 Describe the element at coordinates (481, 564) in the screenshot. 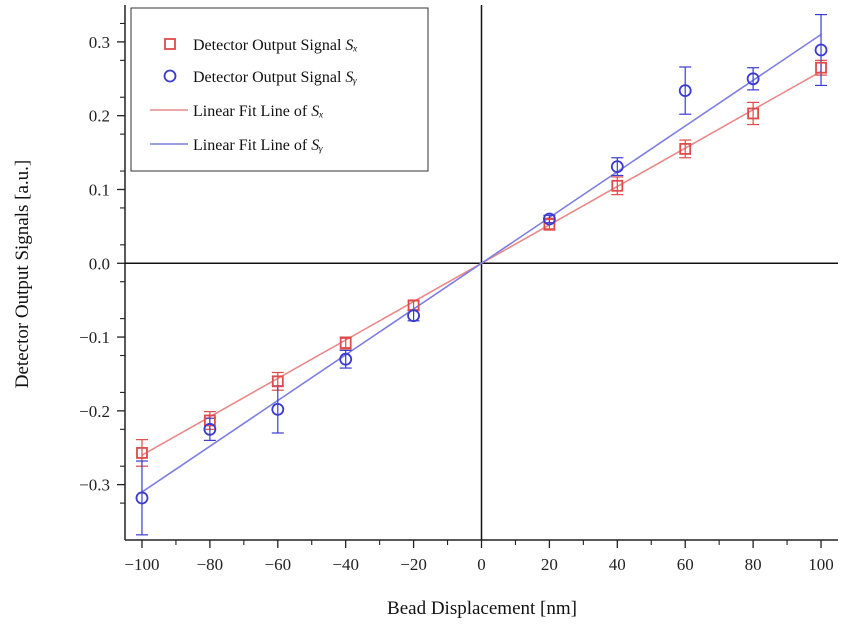

I see `x-tick-label: 0` at that location.